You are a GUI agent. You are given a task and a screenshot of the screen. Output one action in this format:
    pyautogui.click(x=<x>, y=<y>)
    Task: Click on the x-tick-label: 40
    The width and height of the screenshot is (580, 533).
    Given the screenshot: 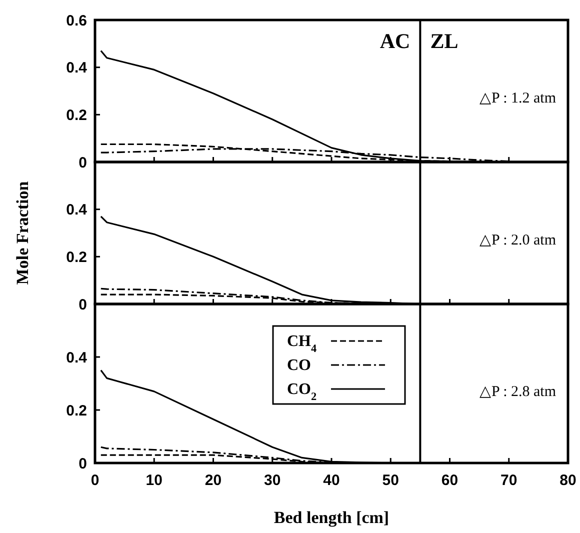 What is the action you would take?
    pyautogui.click(x=331, y=480)
    